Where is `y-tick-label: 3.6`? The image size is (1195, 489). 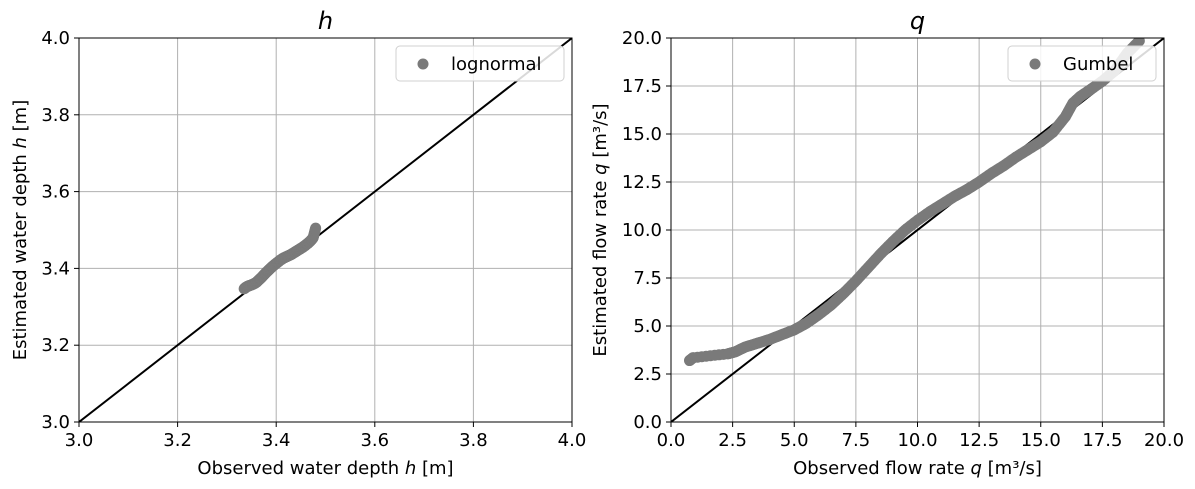
y-tick-label: 3.6 is located at coordinates (55, 192).